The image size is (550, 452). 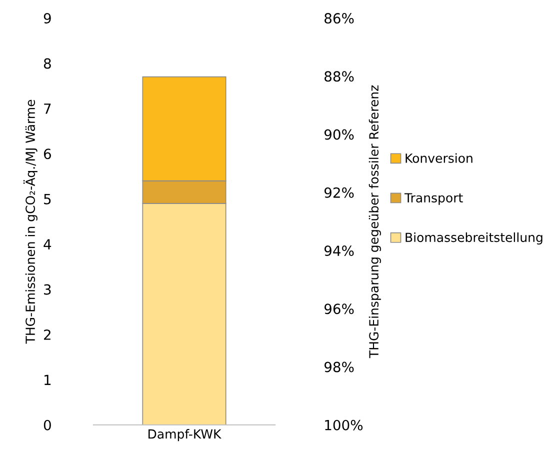 What do you see at coordinates (185, 435) in the screenshot?
I see `x-tick-label: Dampf-KWK` at bounding box center [185, 435].